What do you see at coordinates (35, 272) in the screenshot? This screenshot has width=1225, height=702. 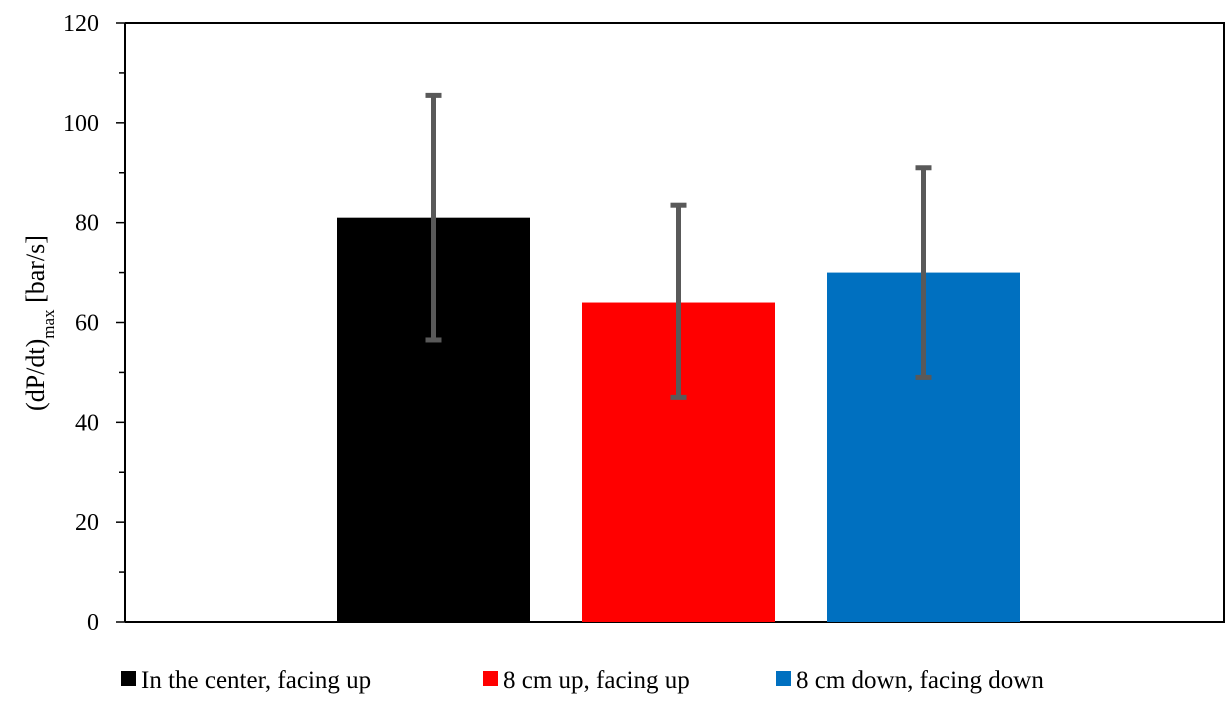 I see `y-axis-title-unit: [bar/s]` at bounding box center [35, 272].